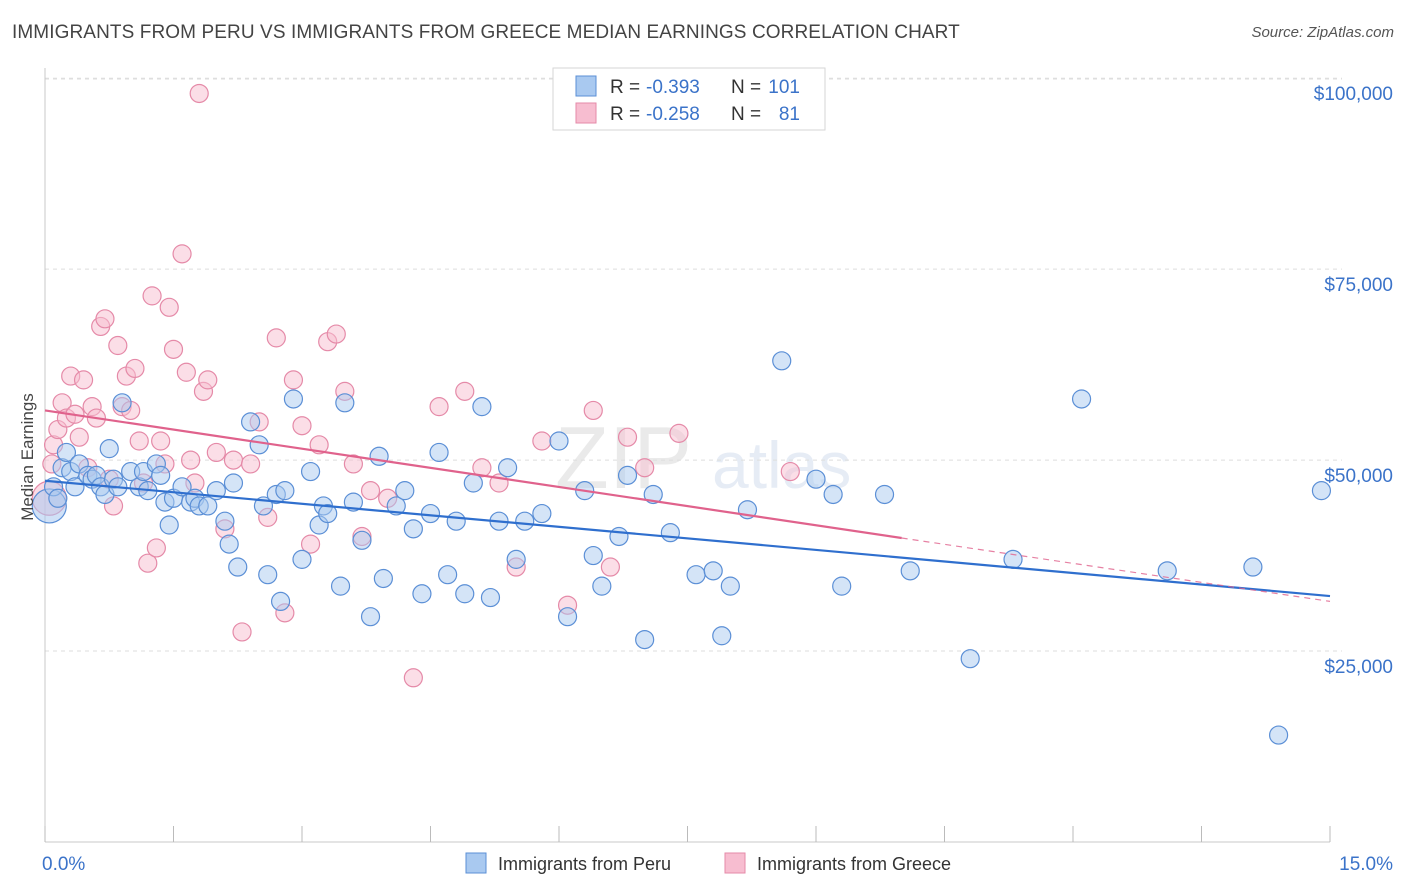 The width and height of the screenshot is (1406, 892). What do you see at coordinates (784, 87) in the screenshot?
I see `peru-n-value: 101` at bounding box center [784, 87].